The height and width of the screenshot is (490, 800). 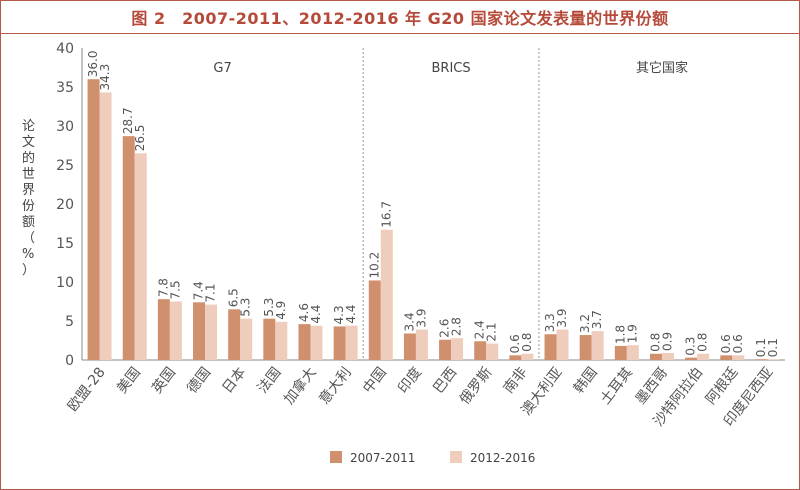 I want to click on y-tick-label: 35, so click(x=65, y=88).